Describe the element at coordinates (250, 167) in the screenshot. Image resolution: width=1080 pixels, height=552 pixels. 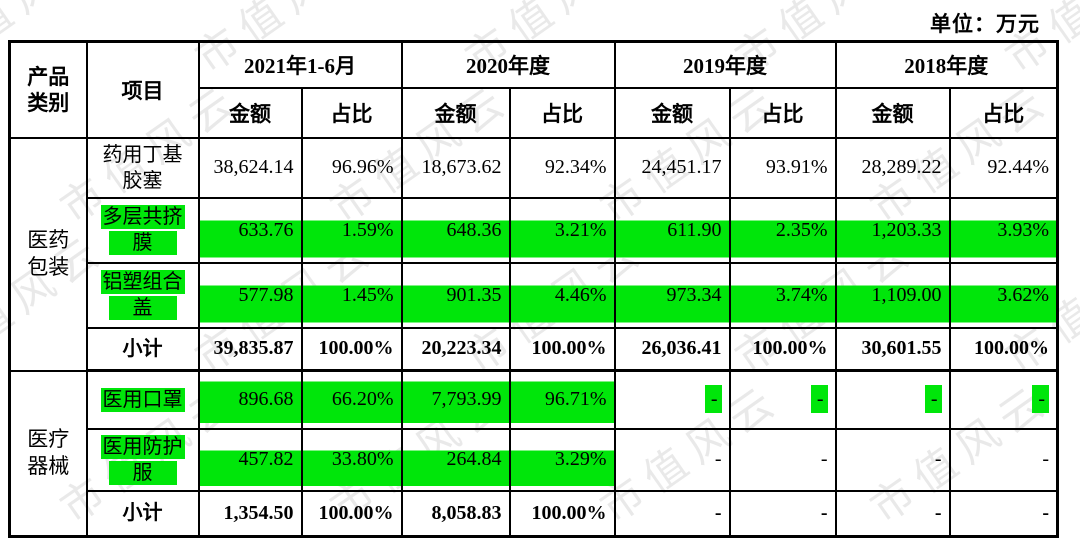
I see `cell-amount: 38,624.14` at that location.